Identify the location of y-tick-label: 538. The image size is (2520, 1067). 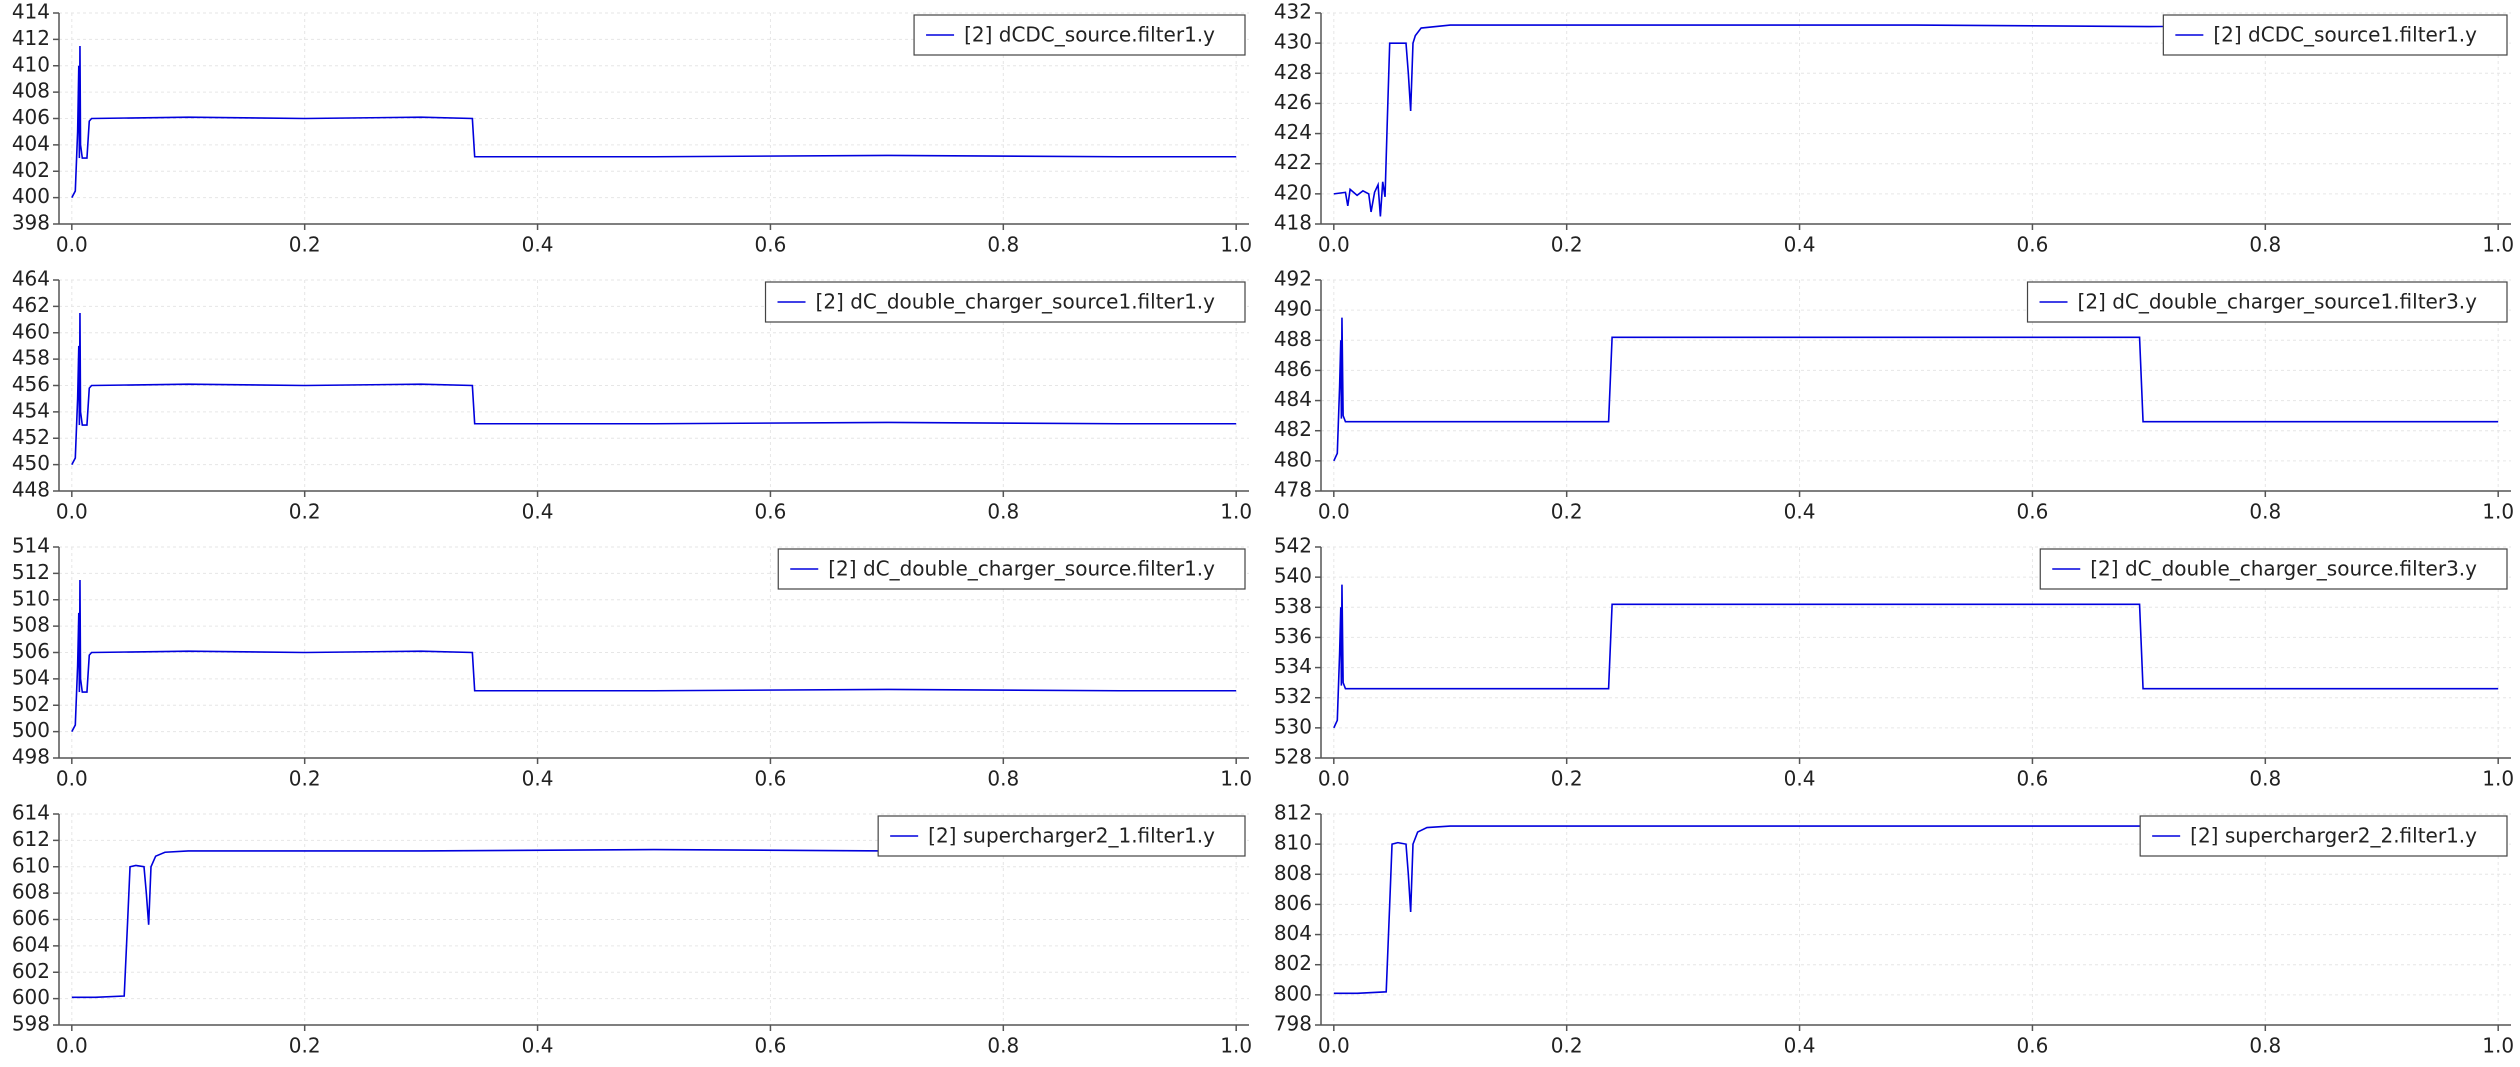
(1293, 606).